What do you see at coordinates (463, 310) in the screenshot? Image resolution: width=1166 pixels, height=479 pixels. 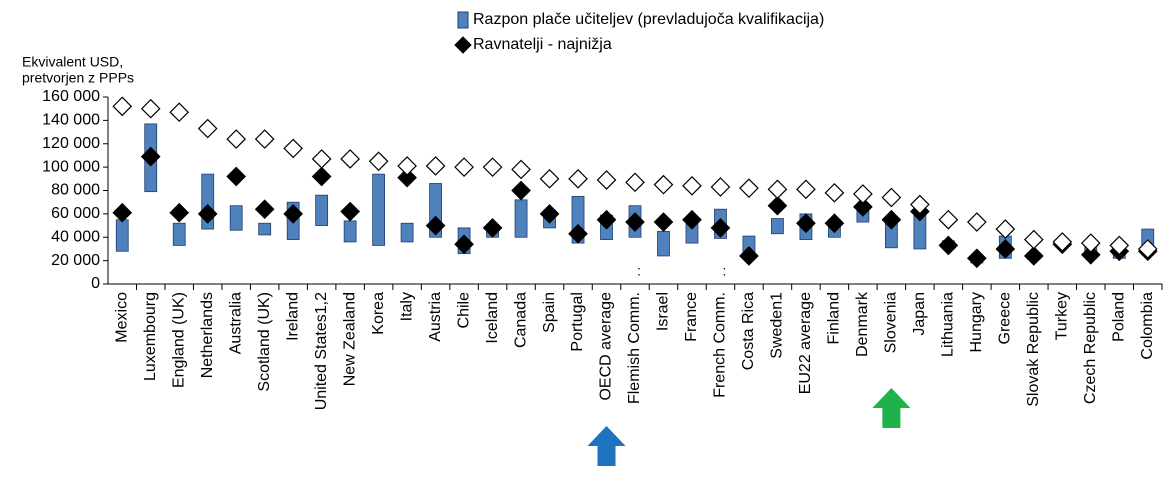 I see `x-tick-label: Chile` at bounding box center [463, 310].